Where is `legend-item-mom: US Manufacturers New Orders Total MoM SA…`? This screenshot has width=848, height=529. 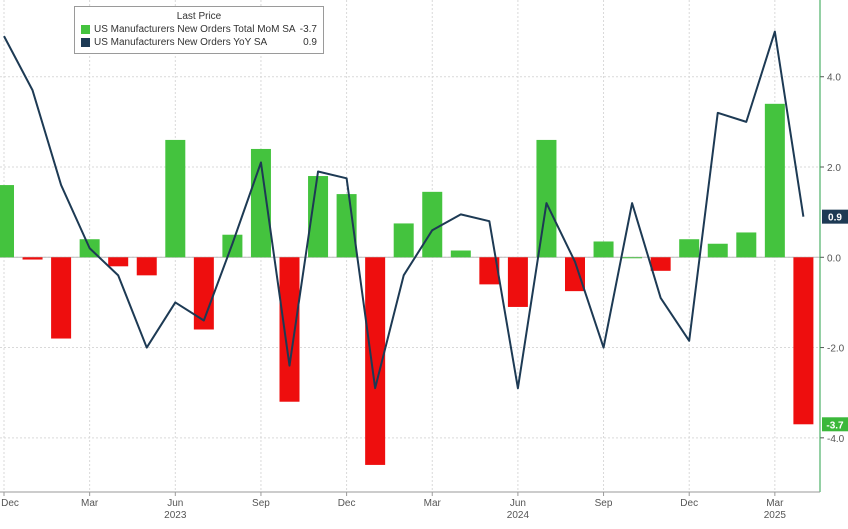 legend-item-mom: US Manufacturers New Orders Total MoM SA… is located at coordinates (199, 30).